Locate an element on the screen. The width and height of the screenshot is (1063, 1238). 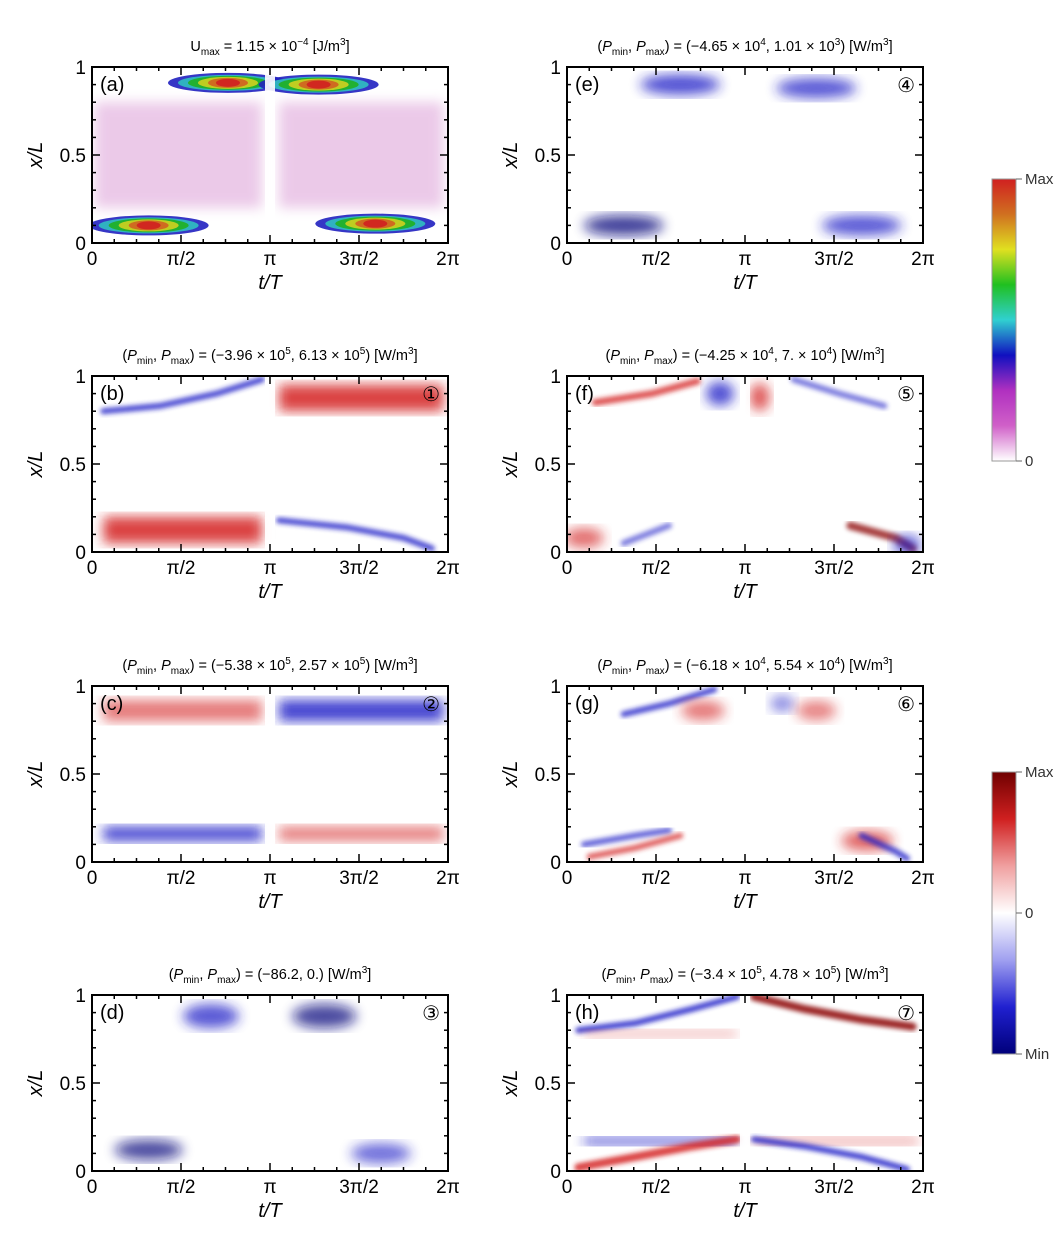
colorbar-diverging: Max 0 Min is located at coordinates (1022, 913).